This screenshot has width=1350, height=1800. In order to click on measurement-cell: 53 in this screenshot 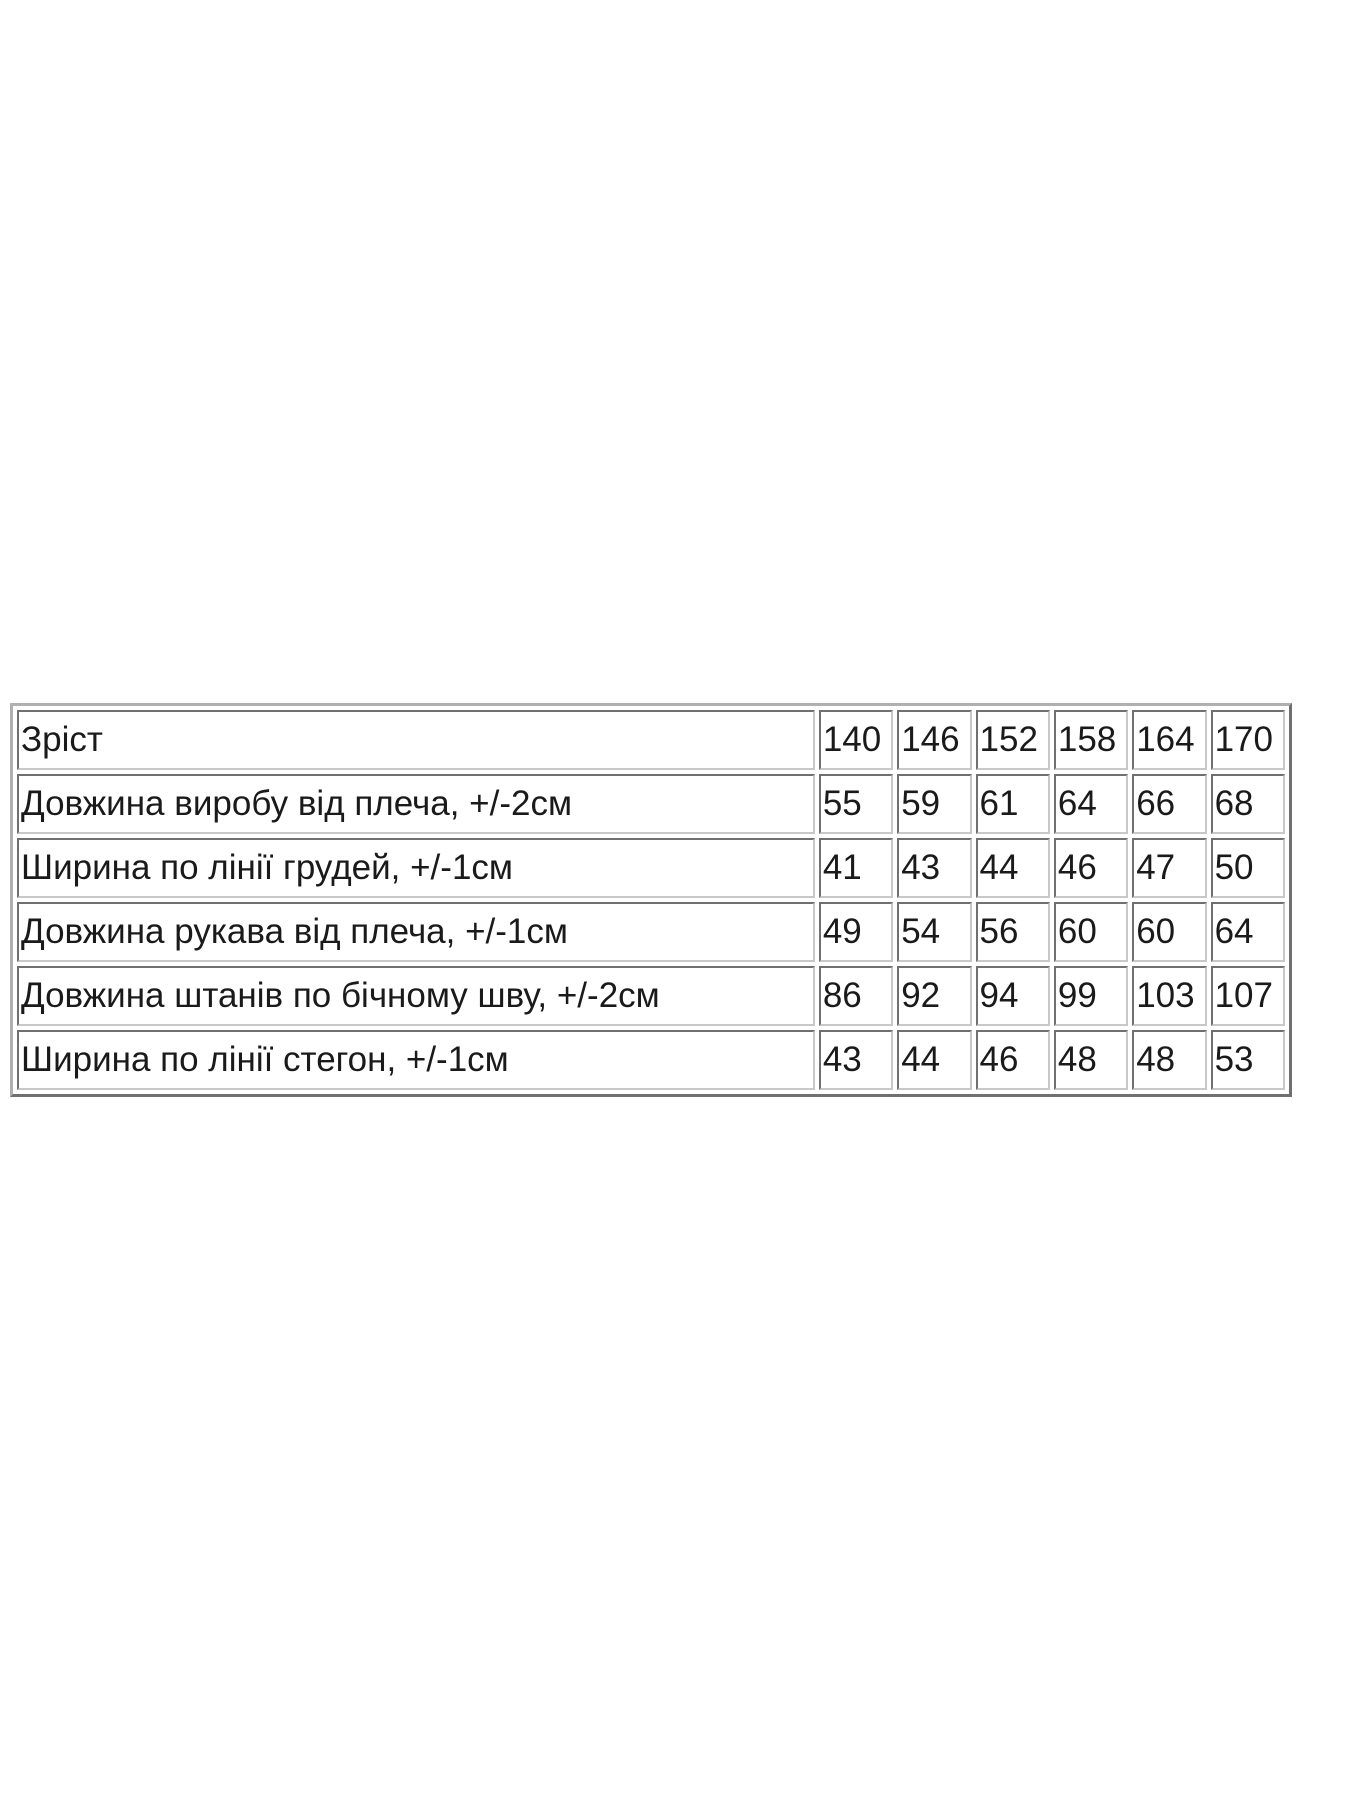, I will do `click(1247, 1060)`.